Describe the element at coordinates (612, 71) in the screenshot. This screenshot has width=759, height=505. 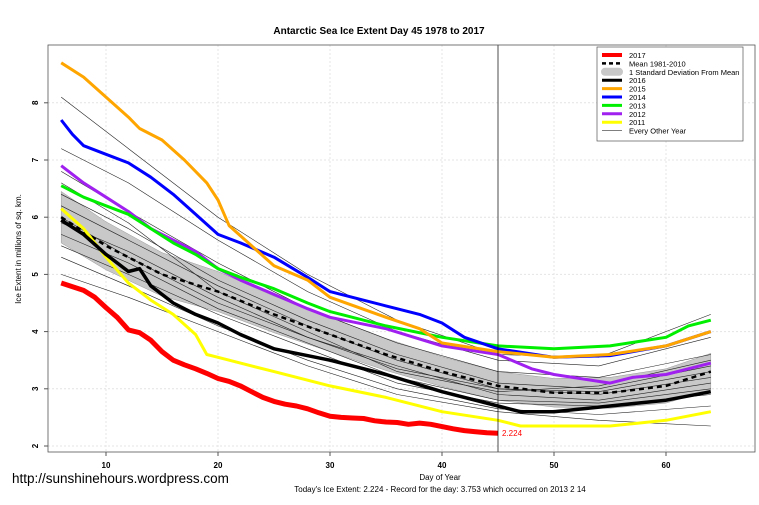
I see `legend-swatch-band` at that location.